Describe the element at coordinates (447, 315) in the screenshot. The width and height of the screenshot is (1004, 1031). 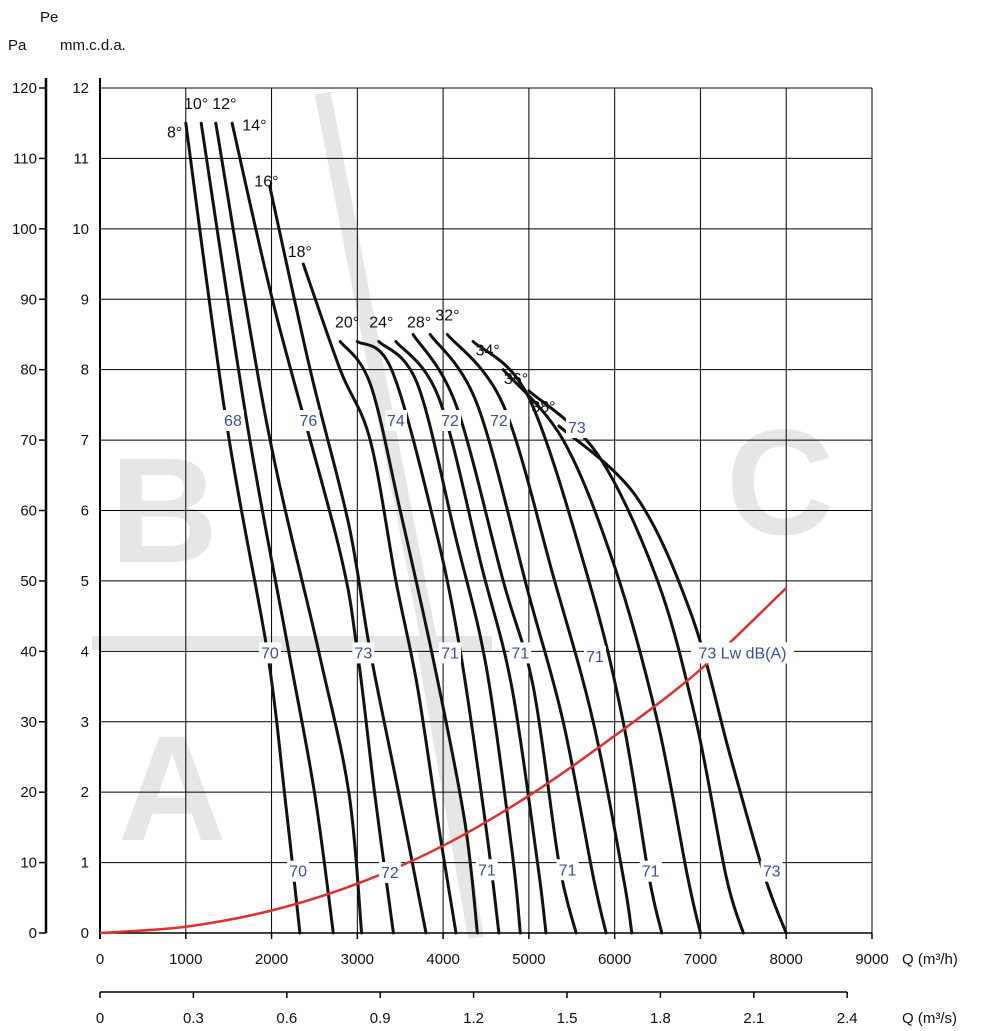
I see `angle-label: 32°` at that location.